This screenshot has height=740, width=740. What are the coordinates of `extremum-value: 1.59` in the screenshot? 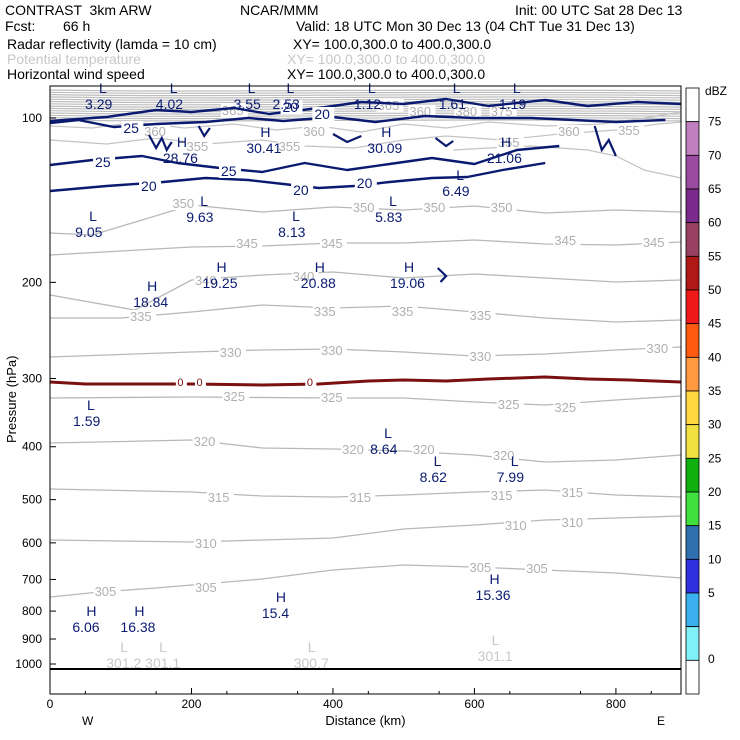 It's located at (86, 421).